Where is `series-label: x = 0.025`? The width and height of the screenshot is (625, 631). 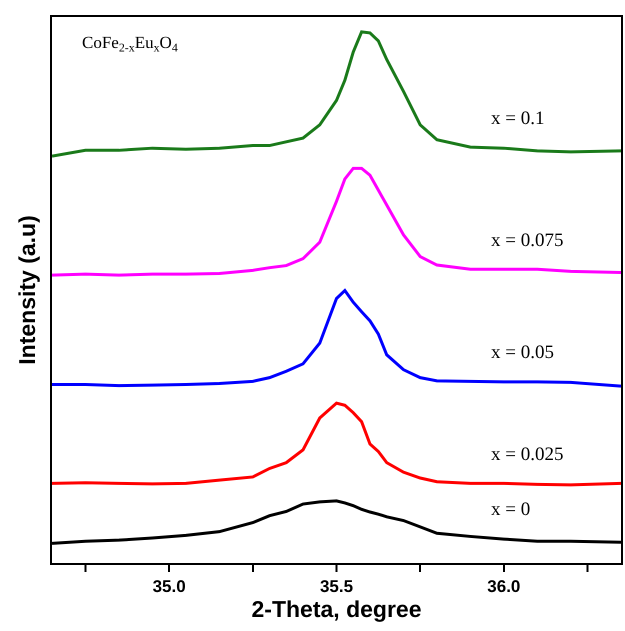 series-label: x = 0.025 is located at coordinates (527, 454).